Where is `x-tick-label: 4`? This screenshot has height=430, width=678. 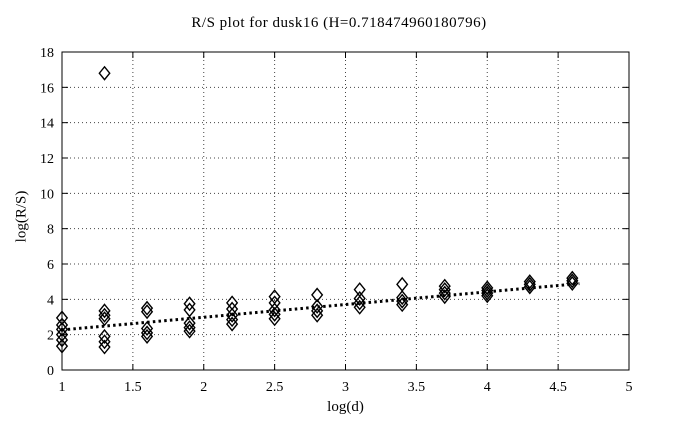
x-tick-label: 4 is located at coordinates (487, 387).